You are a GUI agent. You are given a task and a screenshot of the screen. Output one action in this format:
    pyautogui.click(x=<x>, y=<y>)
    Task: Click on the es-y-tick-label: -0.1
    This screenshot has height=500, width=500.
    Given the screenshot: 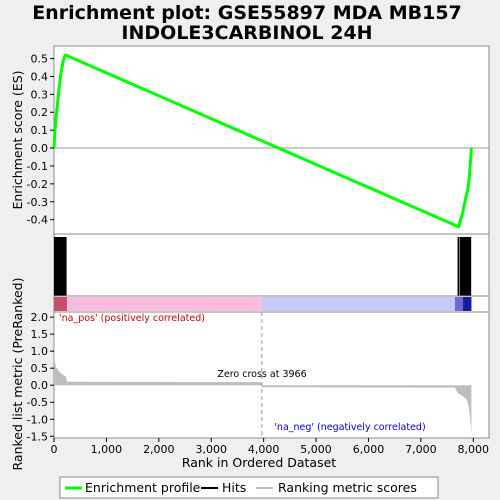 What is the action you would take?
    pyautogui.click(x=37, y=166)
    